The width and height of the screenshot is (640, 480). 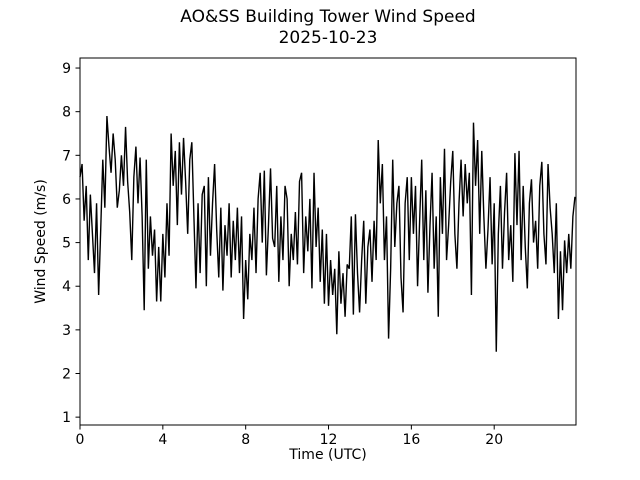 What do you see at coordinates (66, 375) in the screenshot?
I see `y-tick-label: 2` at bounding box center [66, 375].